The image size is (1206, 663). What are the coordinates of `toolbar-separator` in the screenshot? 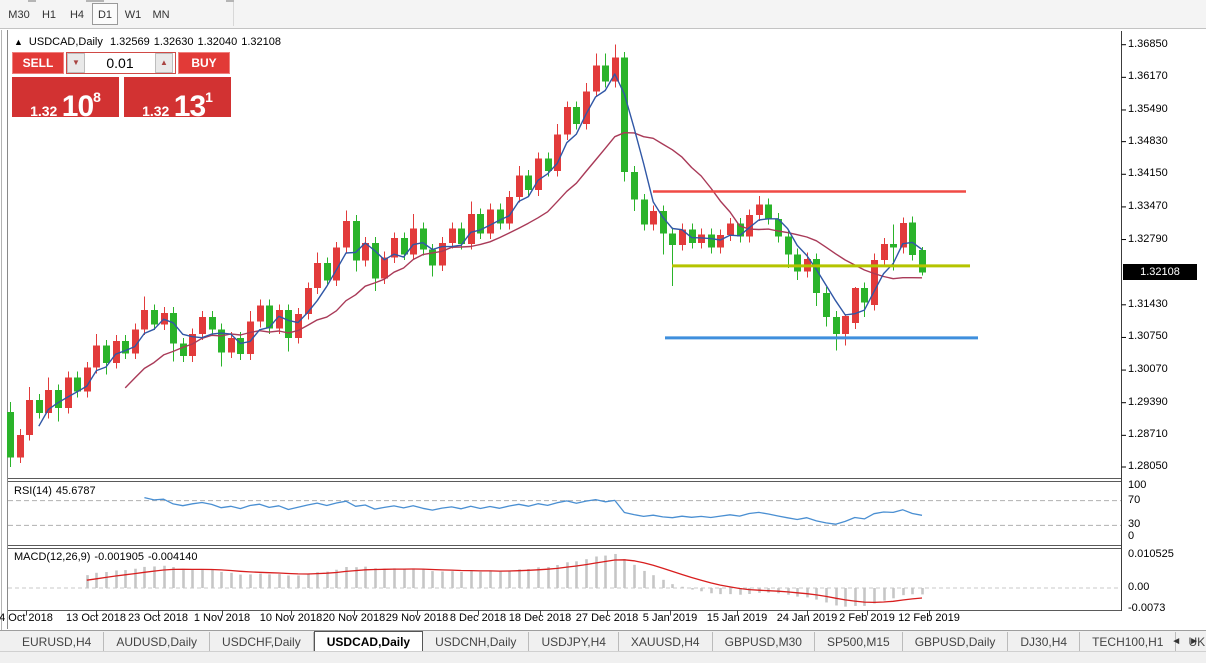 It's located at (233, 14).